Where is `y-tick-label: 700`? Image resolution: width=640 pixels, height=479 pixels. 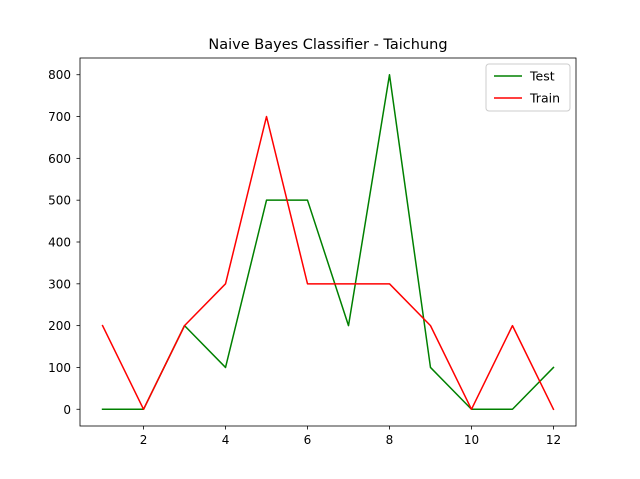 y-tick-label: 700 is located at coordinates (59, 117).